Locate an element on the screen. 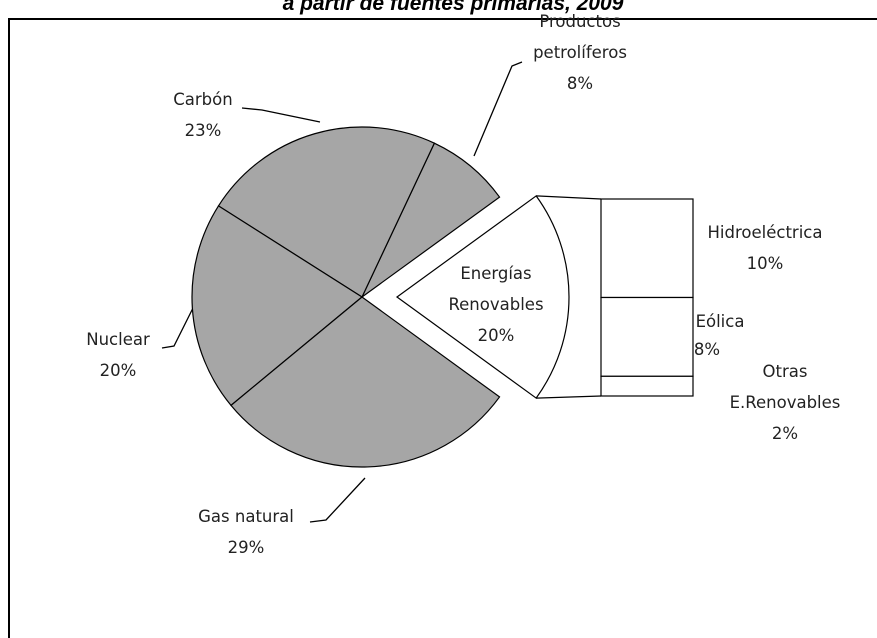  slice-label: Nuclear is located at coordinates (118, 339).